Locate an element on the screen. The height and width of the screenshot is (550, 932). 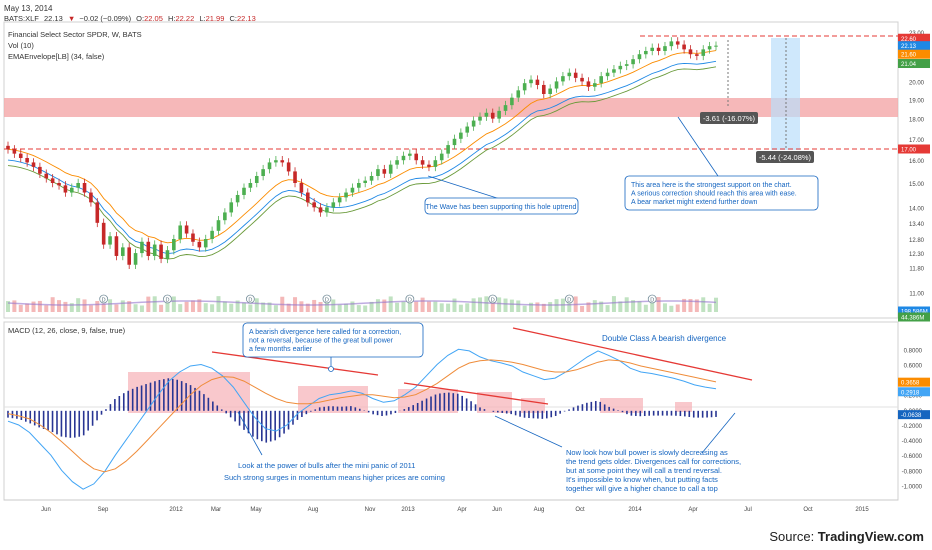
price-tick-label: 15.00 is located at coordinates (917, 185).